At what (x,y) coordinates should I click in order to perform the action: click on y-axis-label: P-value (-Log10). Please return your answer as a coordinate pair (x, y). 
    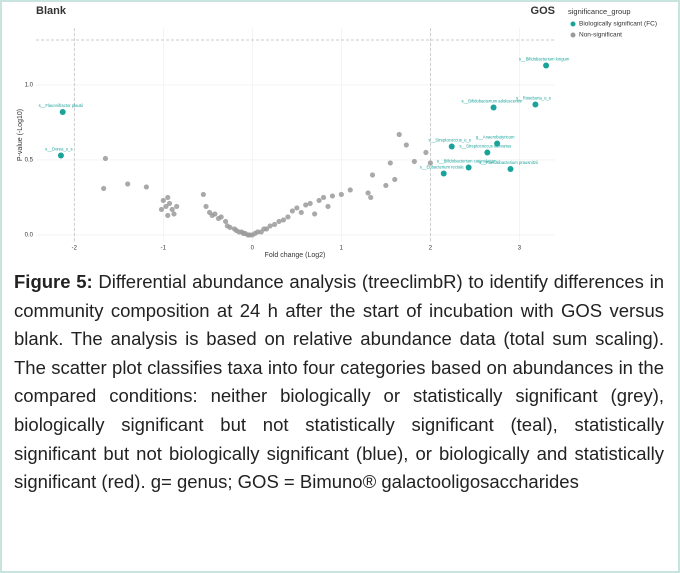
    Looking at the image, I should click on (20, 135).